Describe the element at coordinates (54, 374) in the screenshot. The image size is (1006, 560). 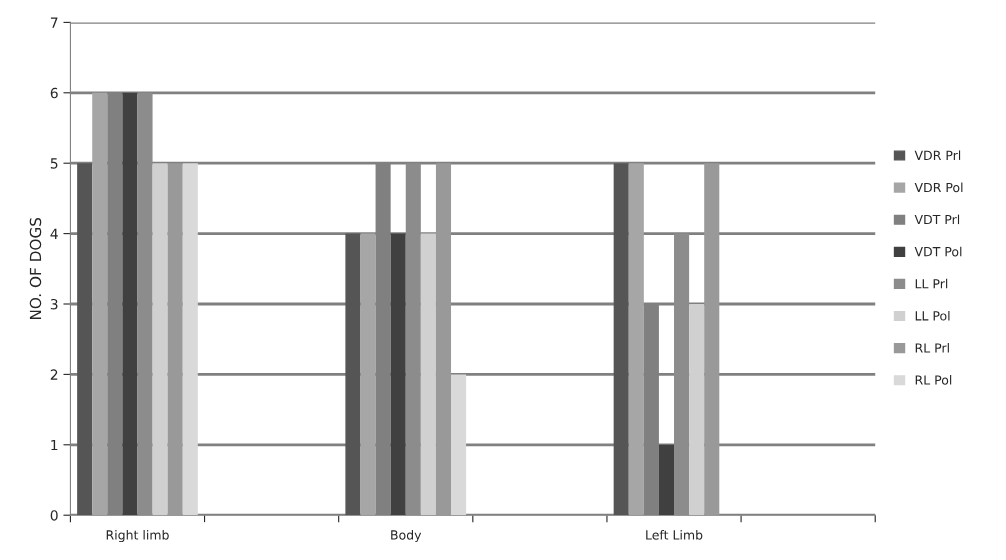
I see `y-tick-label: 2` at that location.